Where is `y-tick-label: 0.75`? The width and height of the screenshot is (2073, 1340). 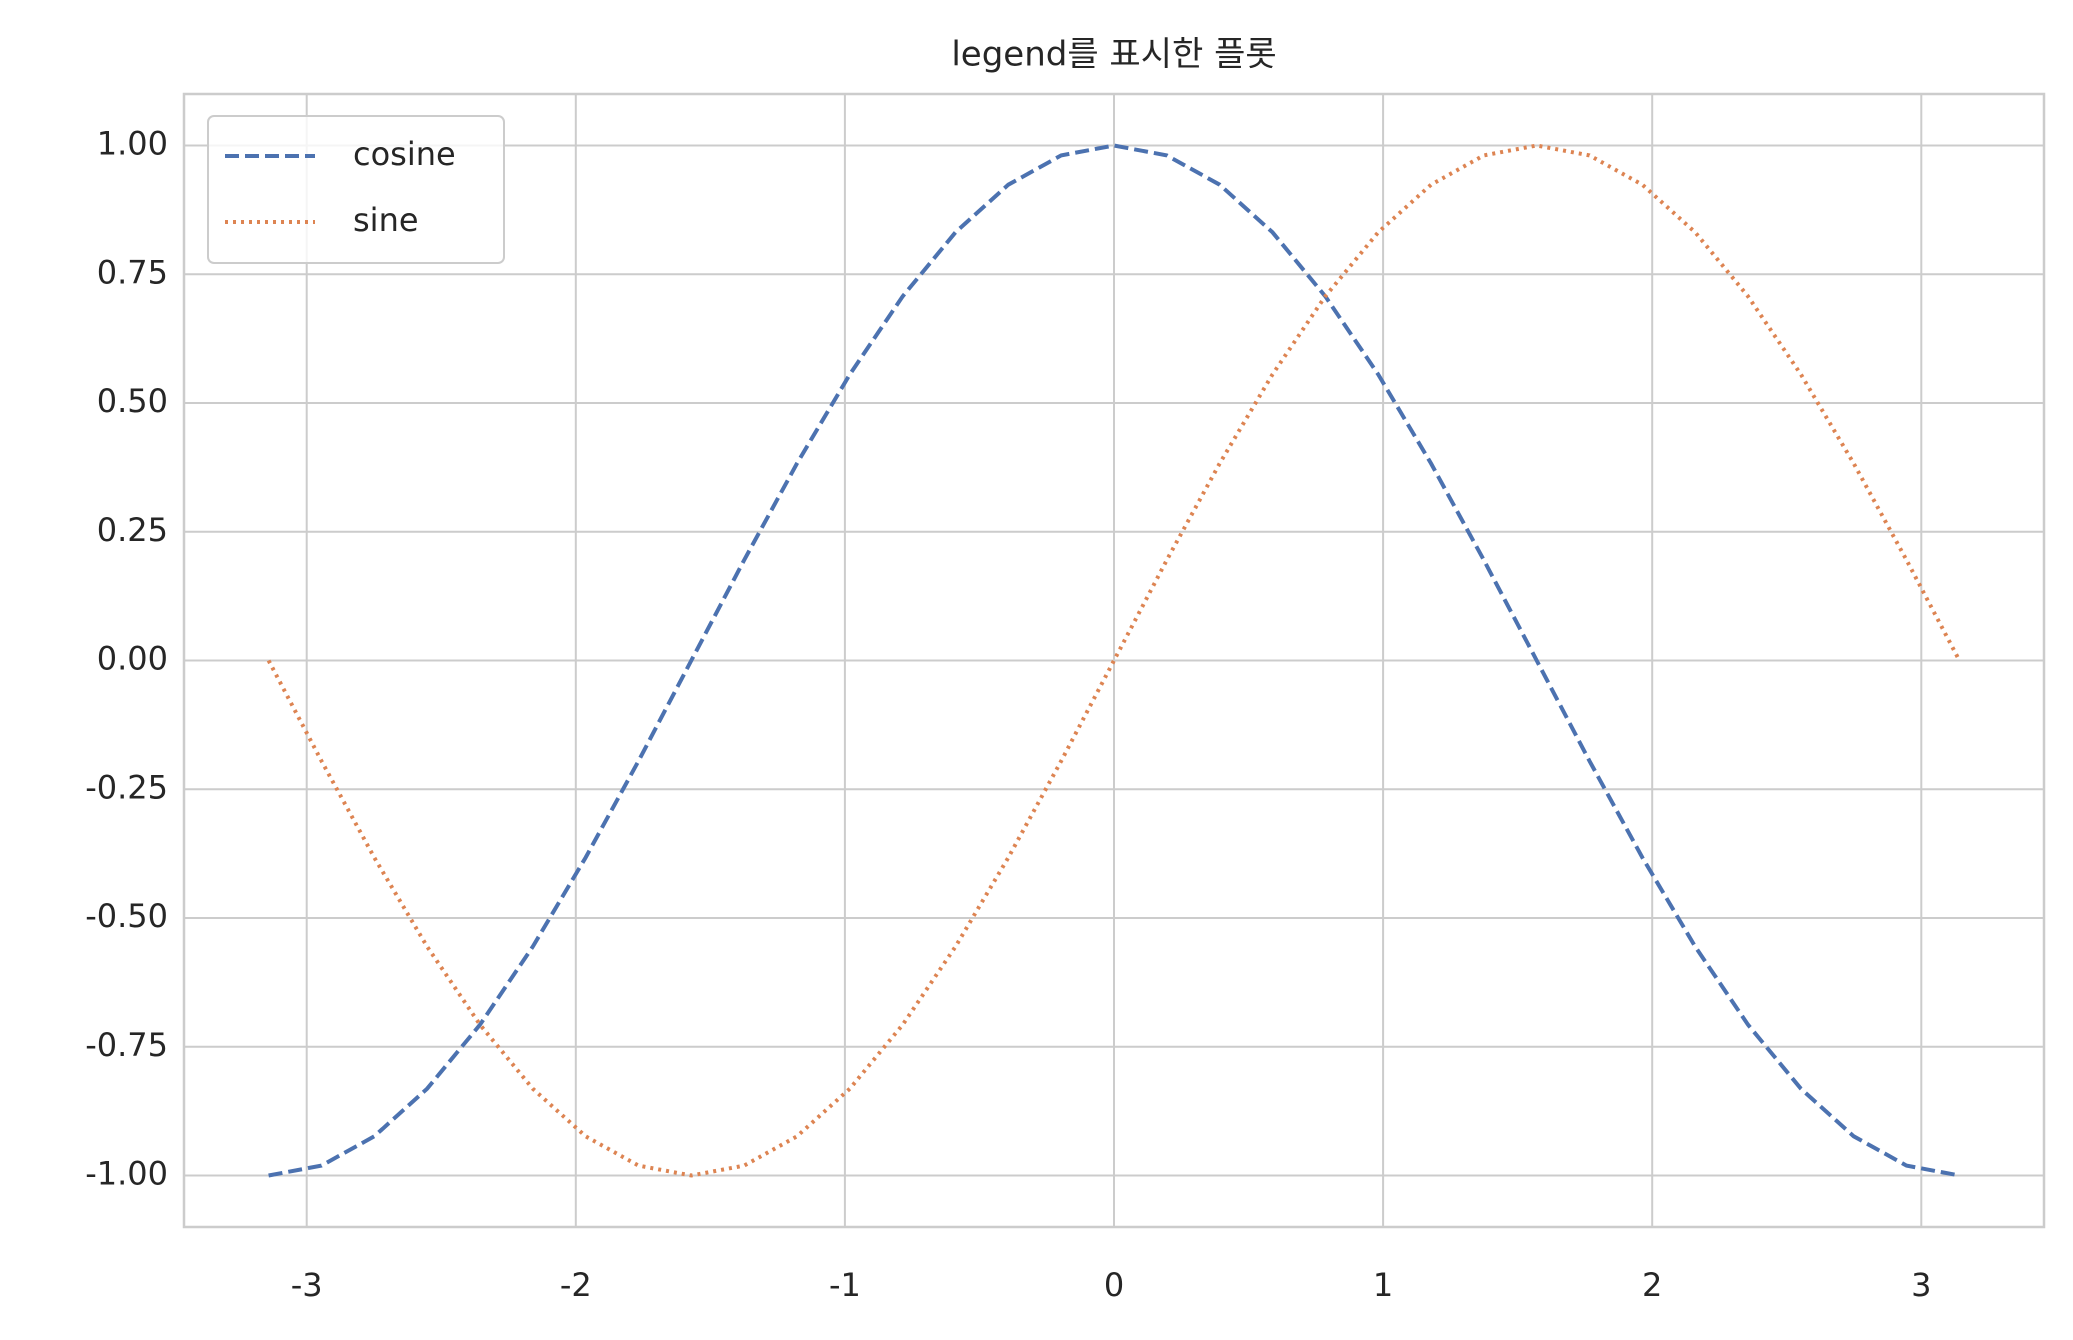
y-tick-label: 0.75 is located at coordinates (132, 272).